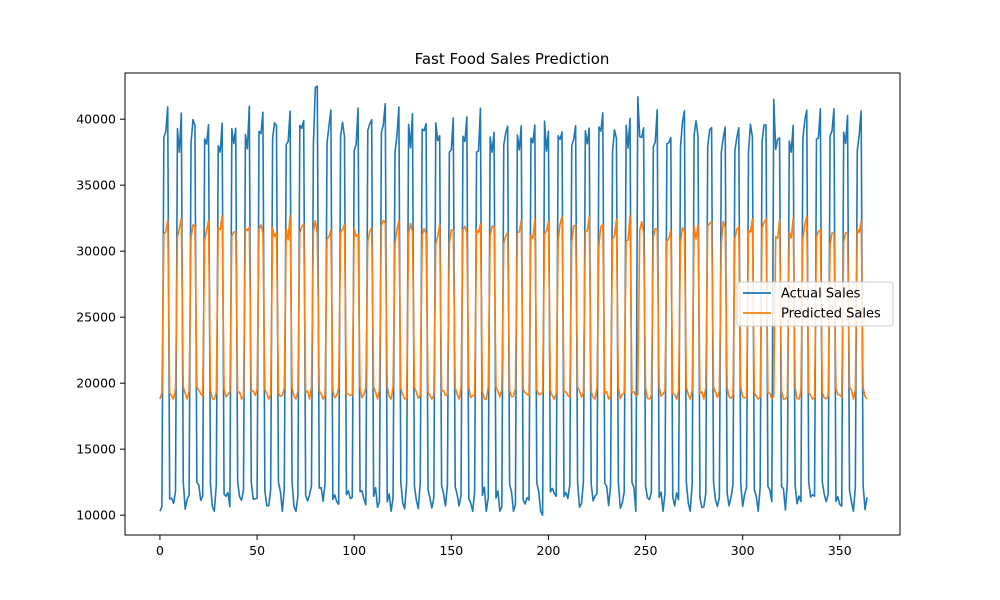  Describe the element at coordinates (96, 383) in the screenshot. I see `y-tick-label: 20000` at that location.